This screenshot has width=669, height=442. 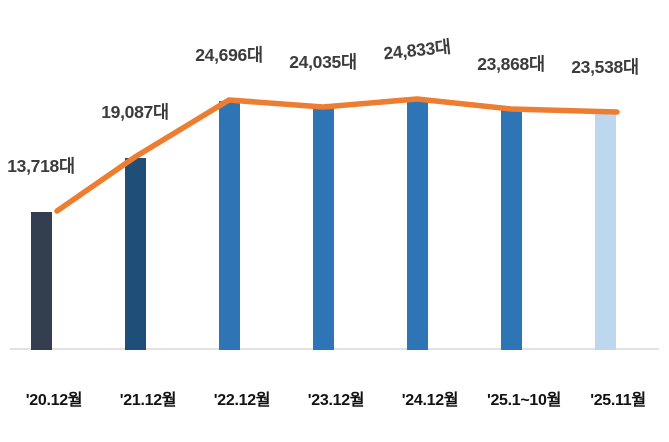 I want to click on bar-value-label: 19,087대, so click(x=135, y=112).